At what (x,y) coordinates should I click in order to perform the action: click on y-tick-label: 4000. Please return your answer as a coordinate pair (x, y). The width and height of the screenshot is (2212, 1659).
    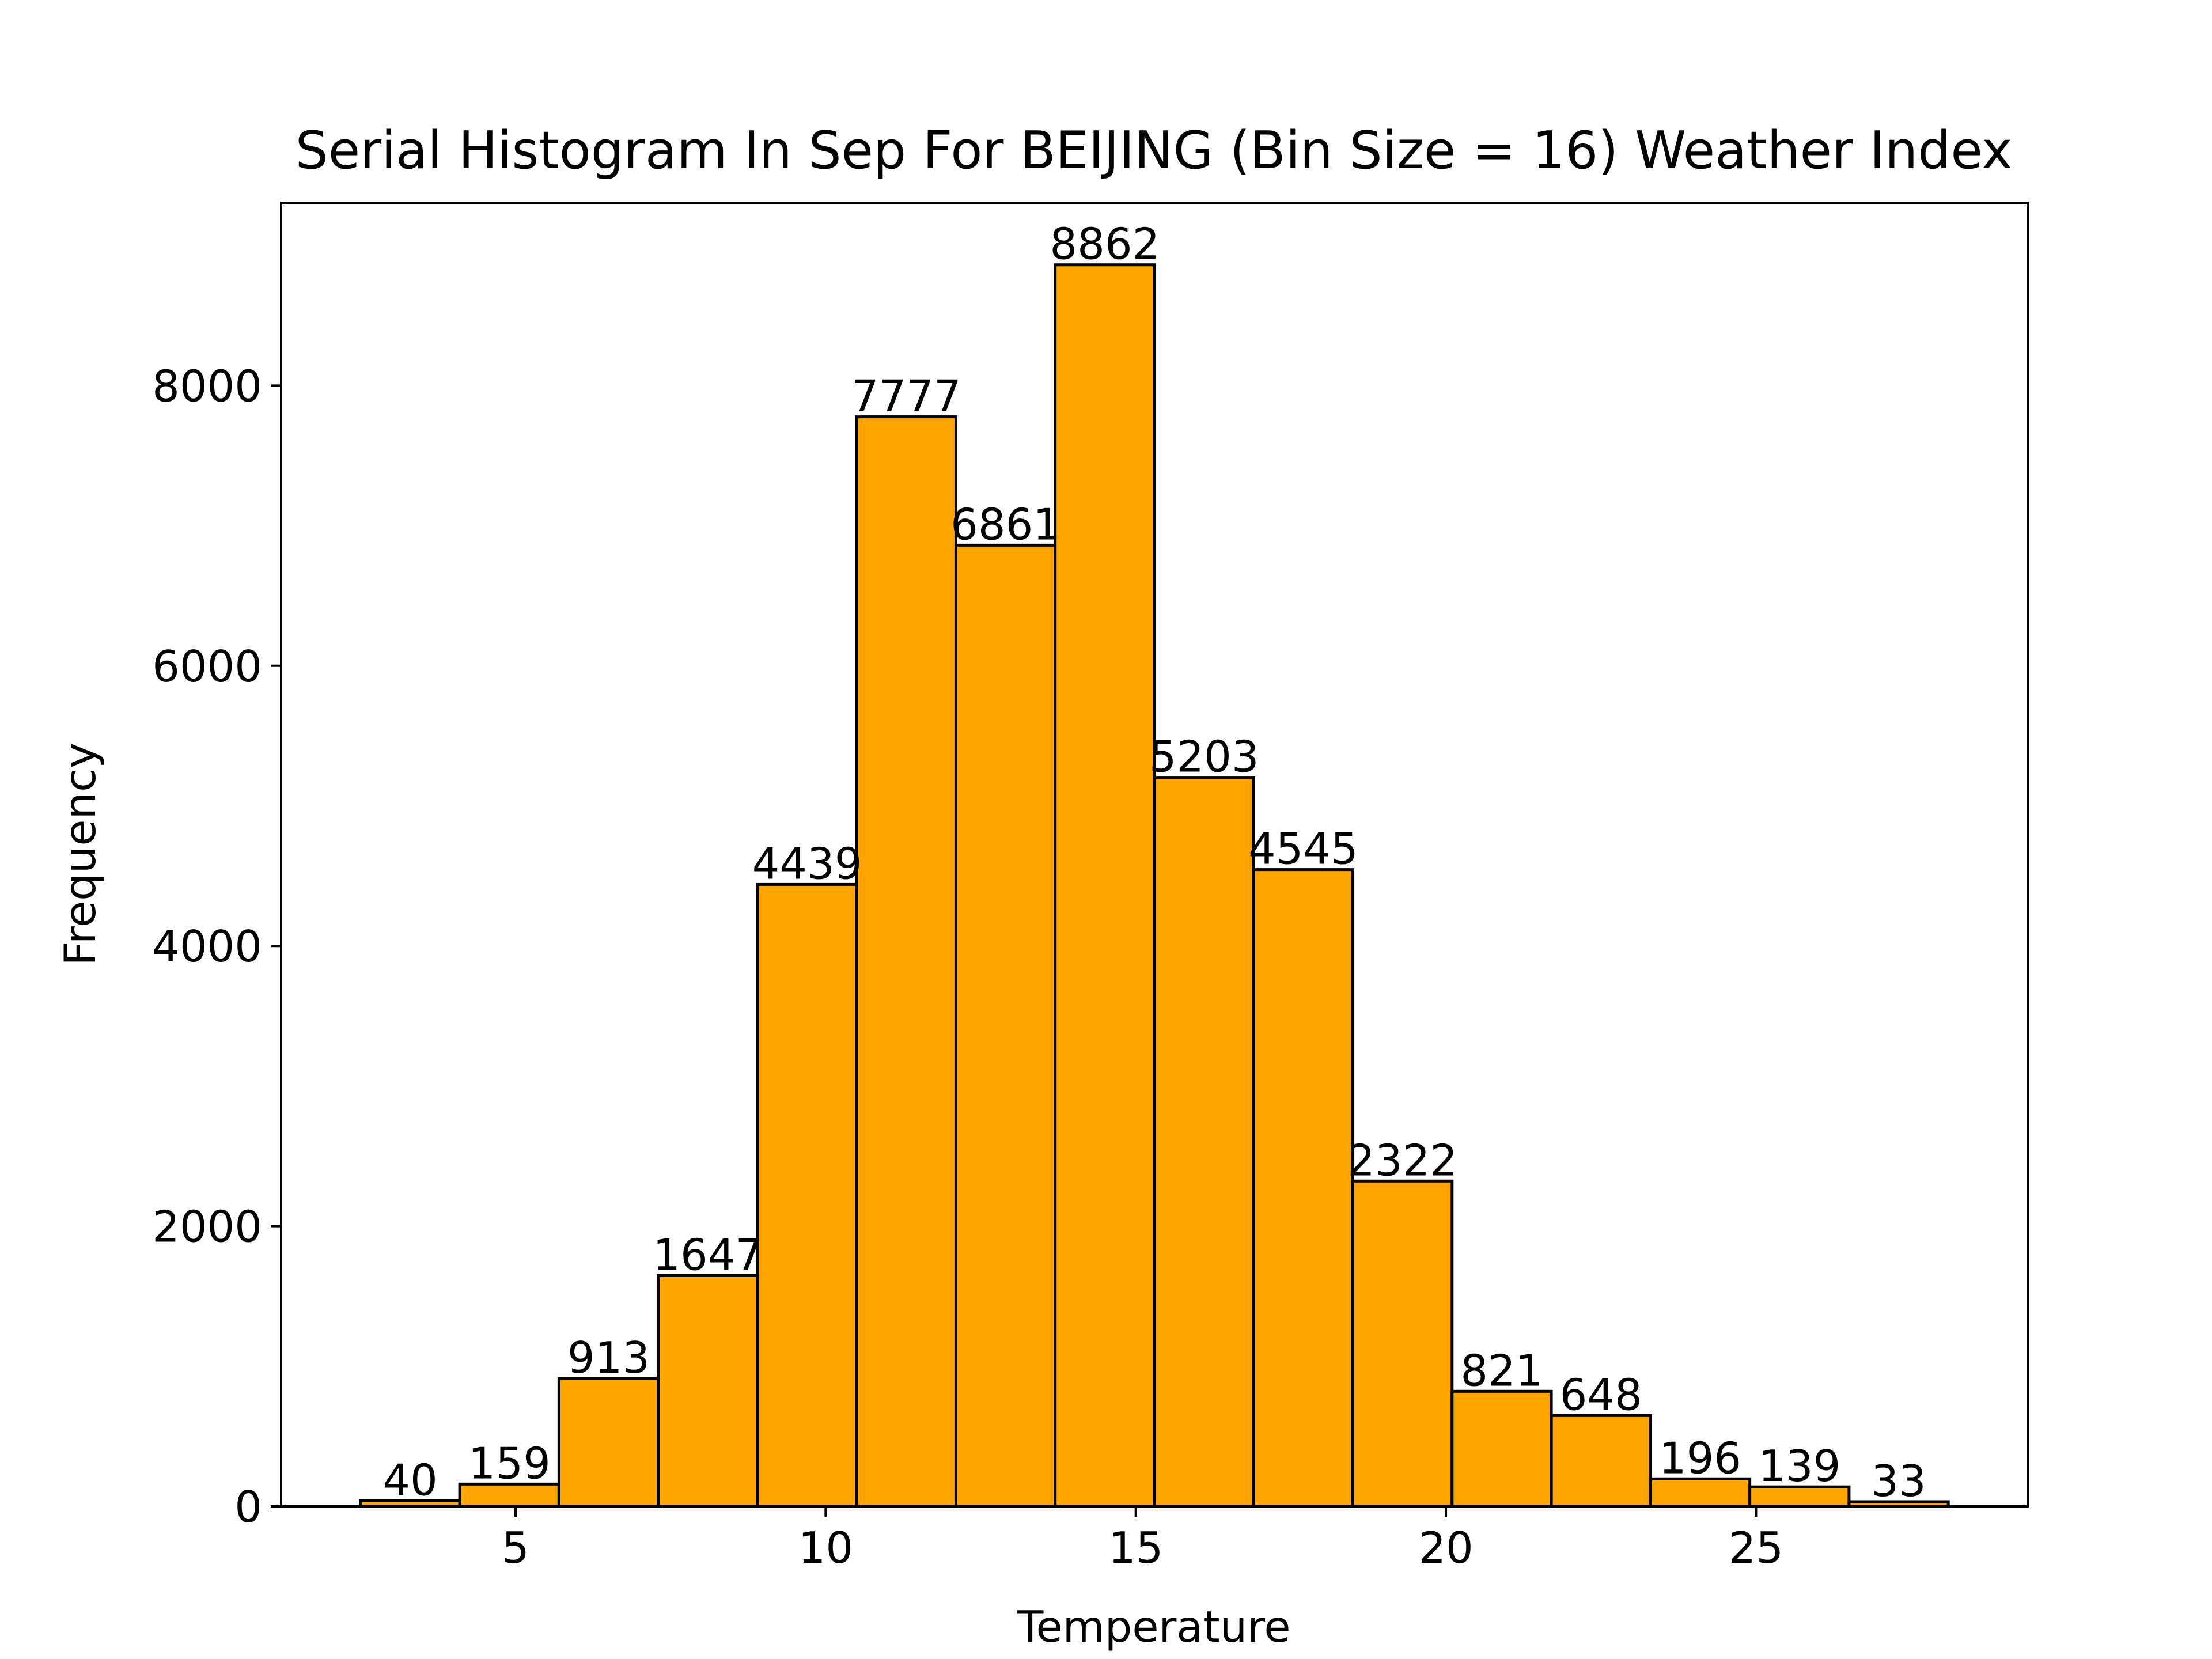
    Looking at the image, I should click on (207, 946).